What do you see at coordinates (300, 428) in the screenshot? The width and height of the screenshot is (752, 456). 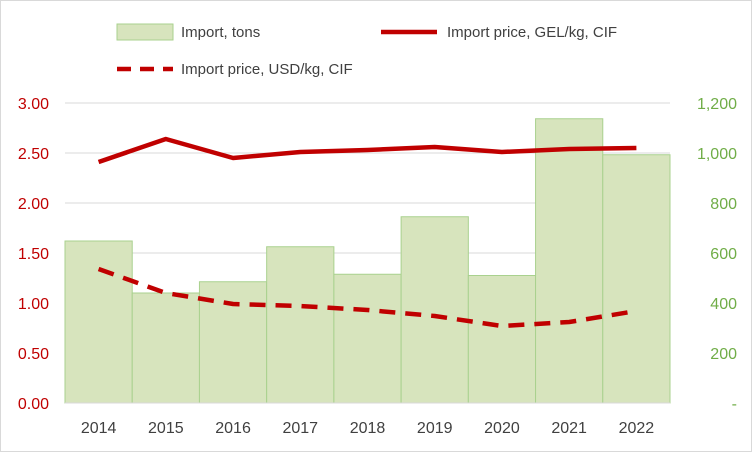 I see `x-tick-label: 2017` at bounding box center [300, 428].